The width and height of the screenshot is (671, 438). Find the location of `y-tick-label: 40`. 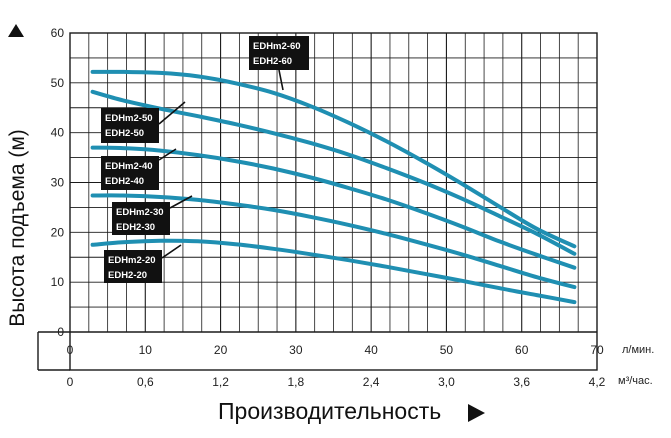

y-tick-label: 40 is located at coordinates (58, 133).